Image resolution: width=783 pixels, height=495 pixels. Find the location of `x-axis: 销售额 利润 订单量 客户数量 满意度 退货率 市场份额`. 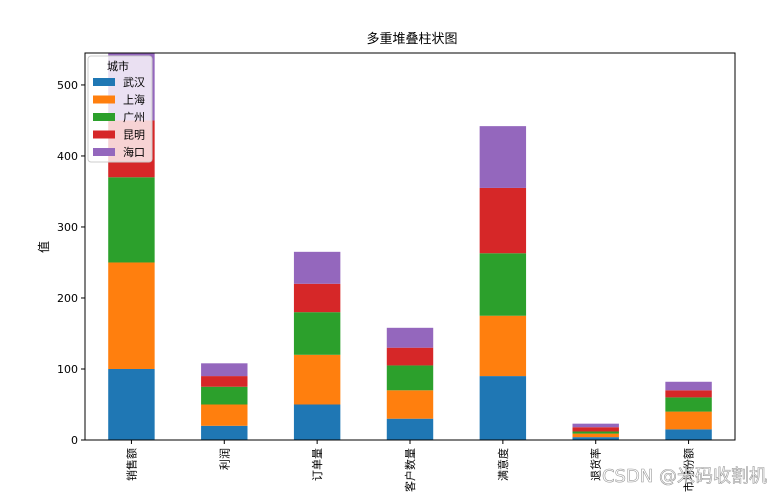

x-axis: 销售额 利润 订单量 客户数量 满意度 退货率 市场份额 is located at coordinates (410, 466).